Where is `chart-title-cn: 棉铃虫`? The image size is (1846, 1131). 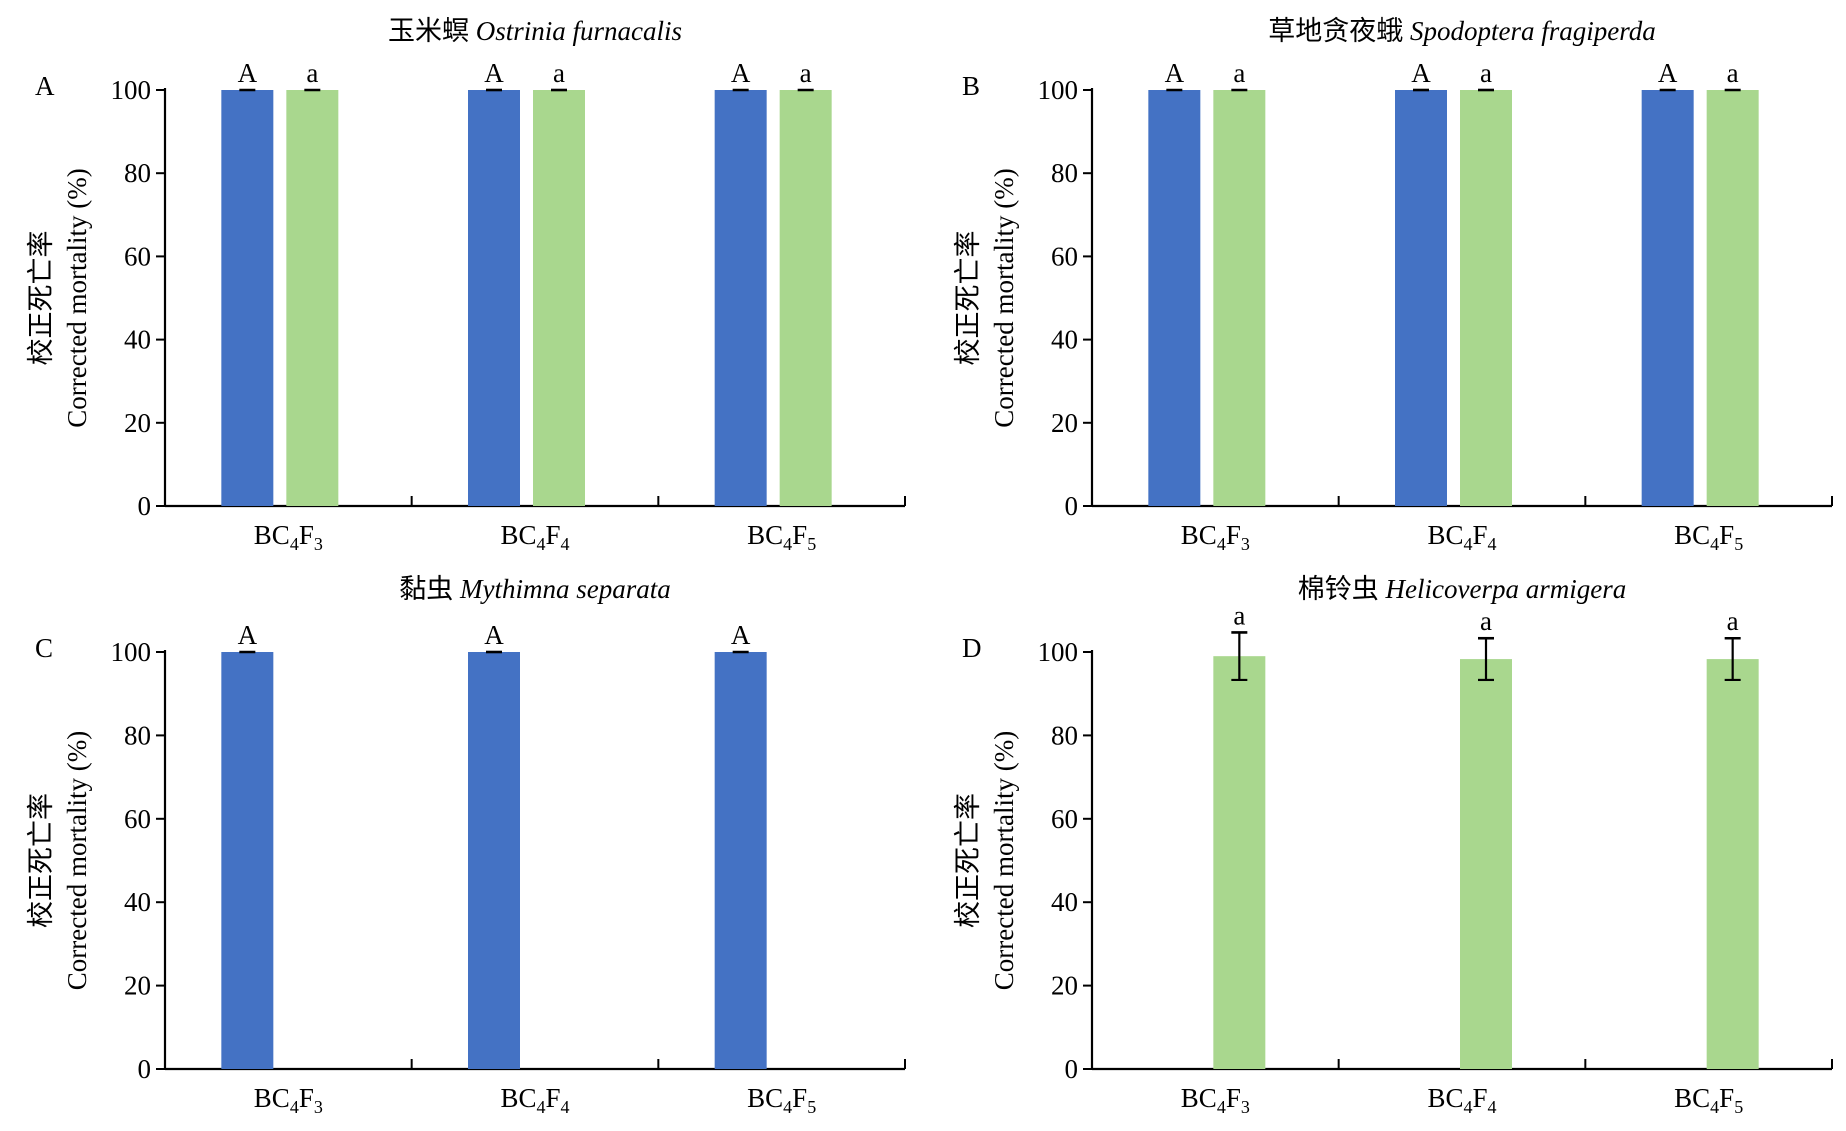 chart-title-cn: 棉铃虫 is located at coordinates (1338, 589).